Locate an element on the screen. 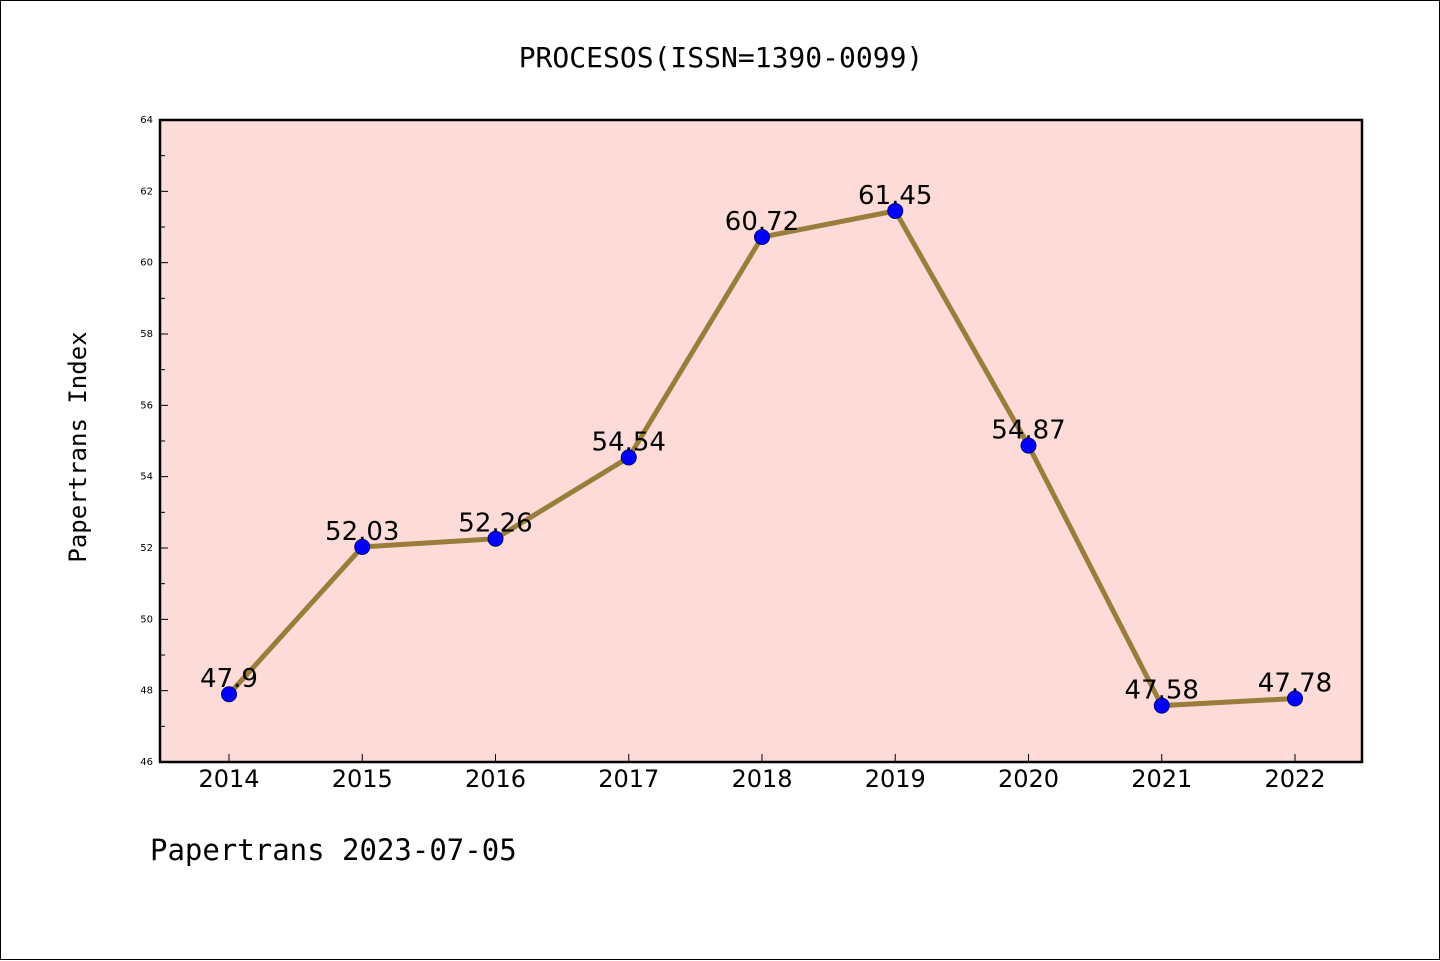 The height and width of the screenshot is (961, 1440). y-tick-label: 64 is located at coordinates (146, 120).